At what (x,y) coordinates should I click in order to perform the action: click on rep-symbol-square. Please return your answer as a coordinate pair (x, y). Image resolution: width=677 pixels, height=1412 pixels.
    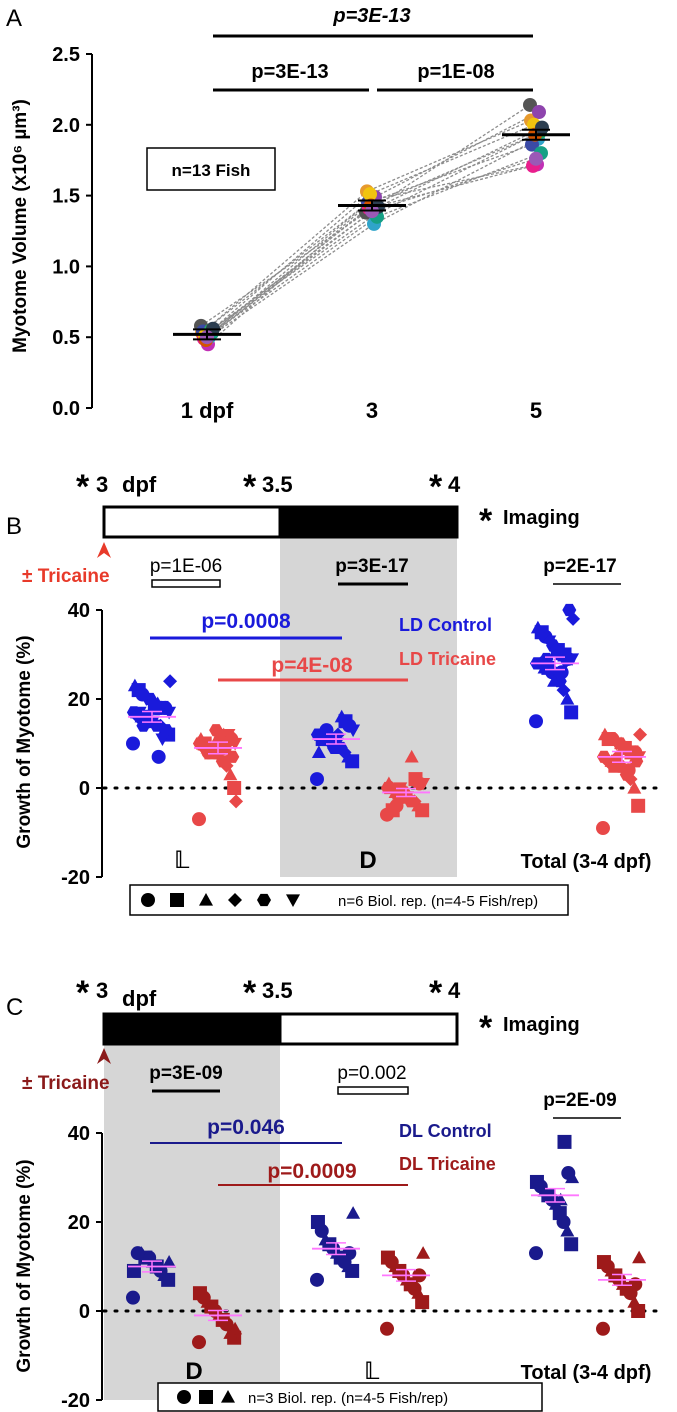
    Looking at the image, I should click on (177, 900).